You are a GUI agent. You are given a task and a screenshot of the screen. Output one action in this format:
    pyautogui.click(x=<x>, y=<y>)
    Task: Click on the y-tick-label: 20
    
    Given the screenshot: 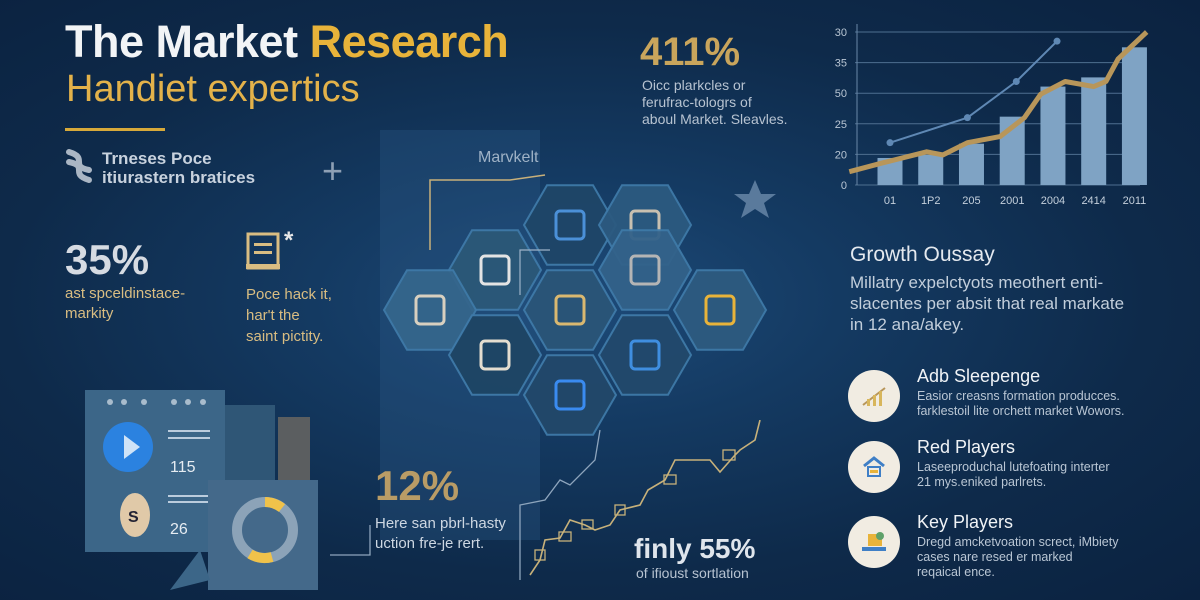 What is the action you would take?
    pyautogui.click(x=841, y=155)
    